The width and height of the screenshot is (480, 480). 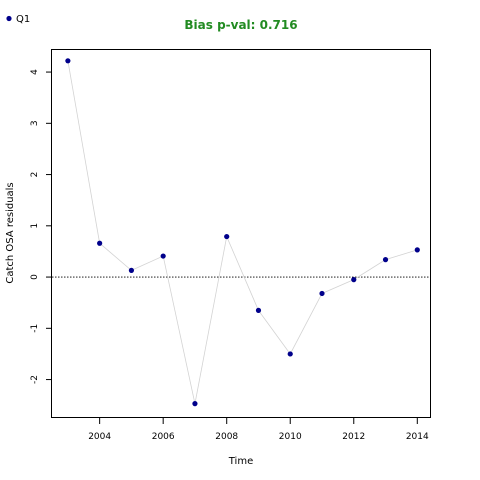 I want to click on x-tick-label: 2008, so click(x=226, y=437).